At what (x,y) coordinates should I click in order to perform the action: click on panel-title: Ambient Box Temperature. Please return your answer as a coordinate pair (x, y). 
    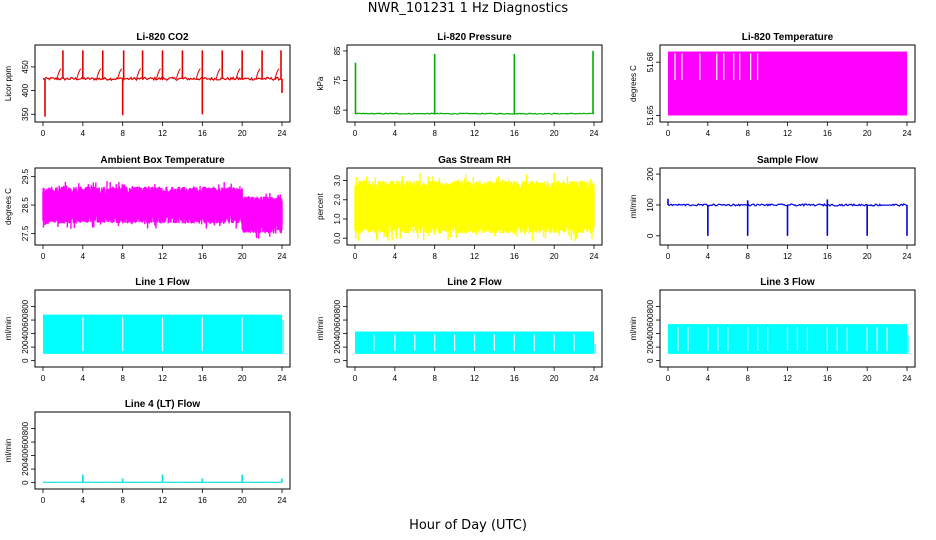
    Looking at the image, I should click on (162, 160).